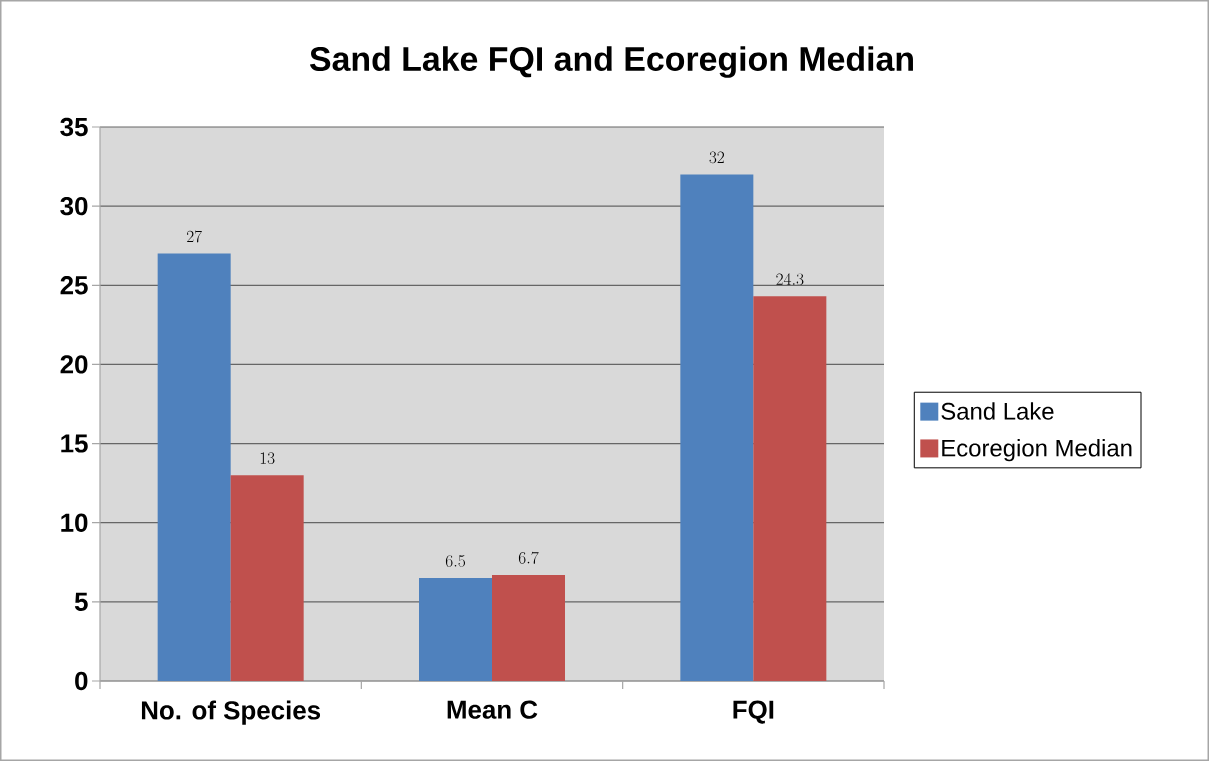 This screenshot has height=761, width=1209. What do you see at coordinates (74, 522) in the screenshot?
I see `y-tick-label: 10` at bounding box center [74, 522].